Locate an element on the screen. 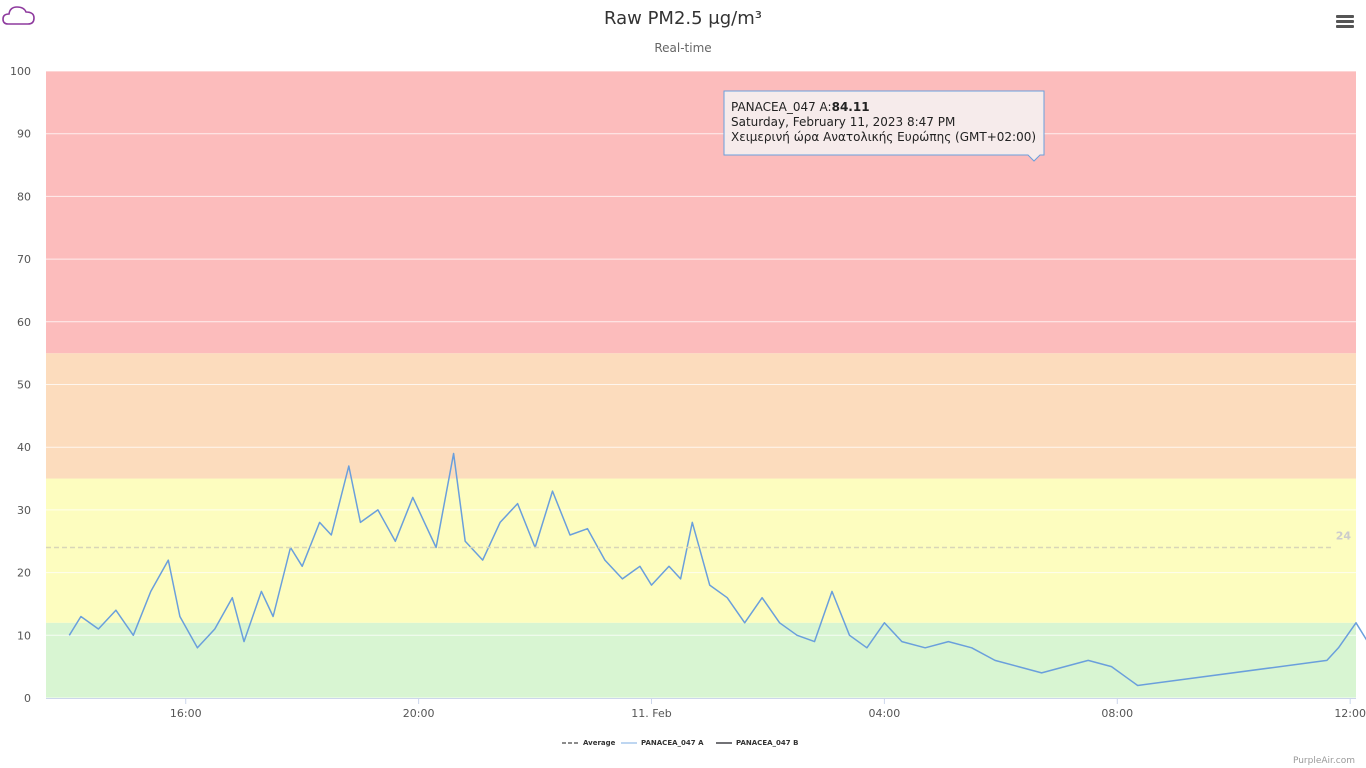 The width and height of the screenshot is (1366, 768). x-tick-label: 16:00 is located at coordinates (186, 713).